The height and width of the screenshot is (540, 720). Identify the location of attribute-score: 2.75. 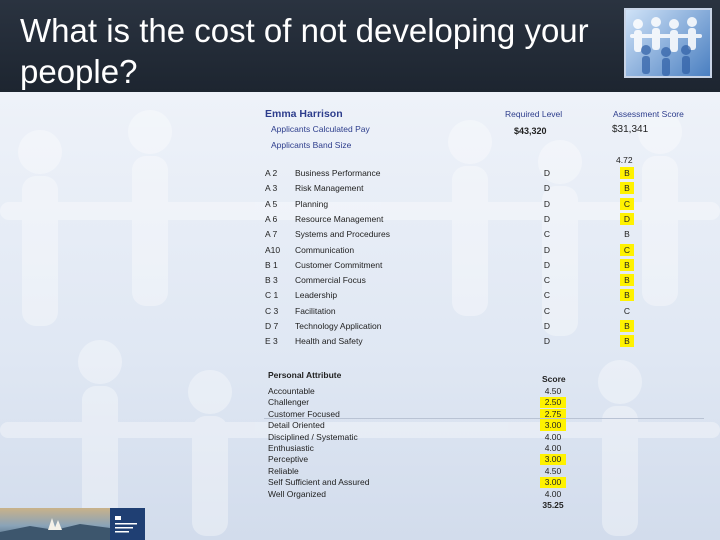
(553, 414).